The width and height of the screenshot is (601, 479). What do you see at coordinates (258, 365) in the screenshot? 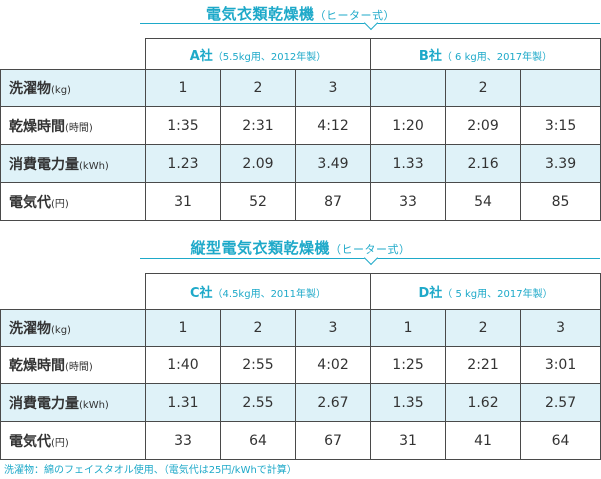
I see `table-cell: 2:55` at bounding box center [258, 365].